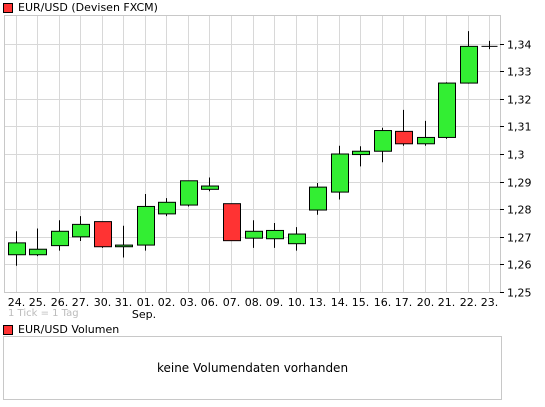  Describe the element at coordinates (38, 302) in the screenshot. I see `x-tick-label: 25.` at that location.